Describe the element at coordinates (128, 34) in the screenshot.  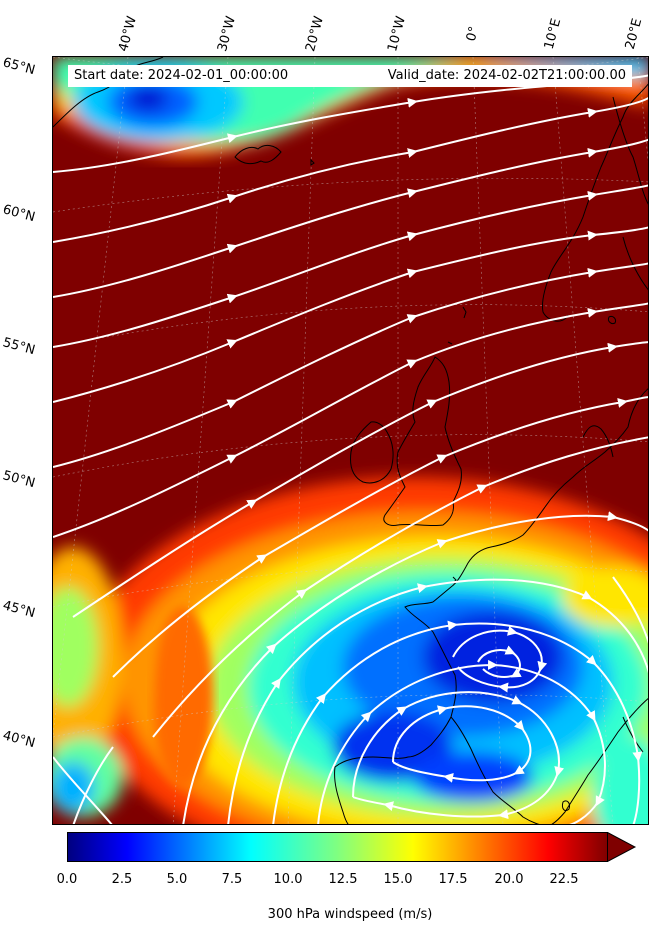
I see `lon-label-40w: 40°W` at that location.